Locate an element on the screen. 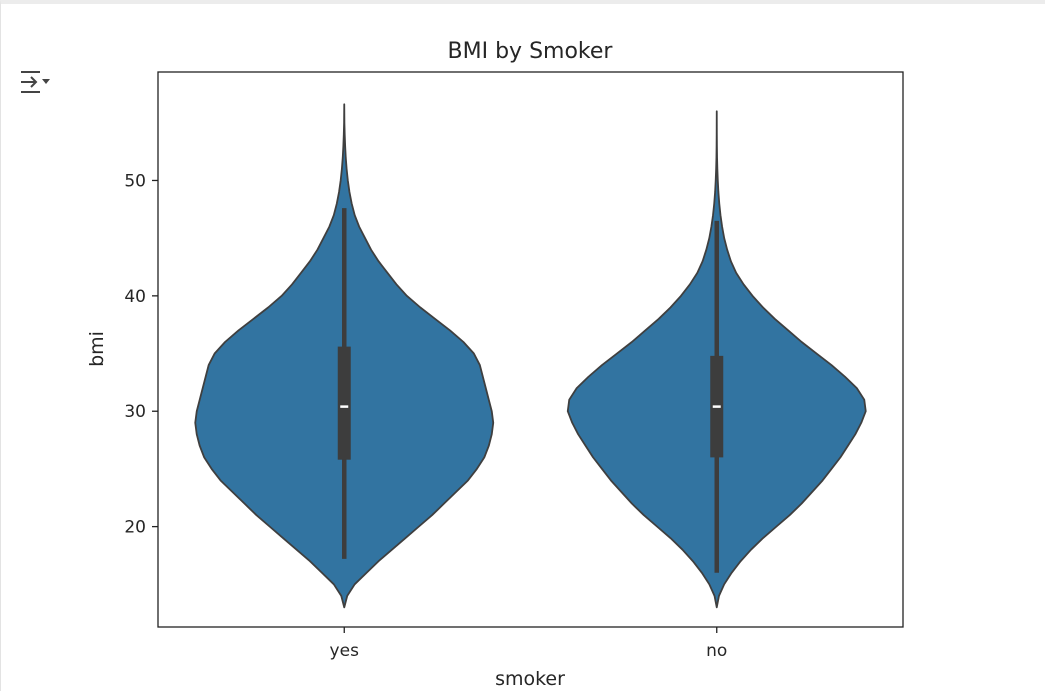 This screenshot has width=1045, height=691. y-tick-label-30: 30 is located at coordinates (135, 412).